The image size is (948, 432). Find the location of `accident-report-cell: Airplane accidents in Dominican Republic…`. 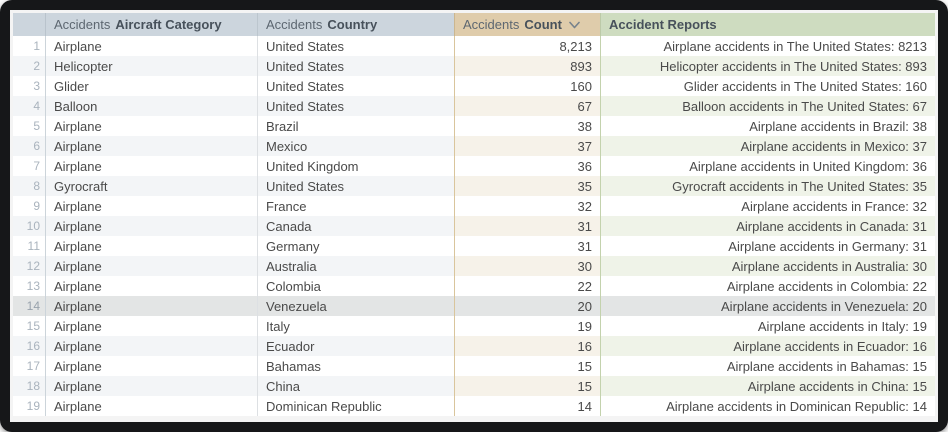

accident-report-cell: Airplane accidents in Dominican Republic… is located at coordinates (767, 406).